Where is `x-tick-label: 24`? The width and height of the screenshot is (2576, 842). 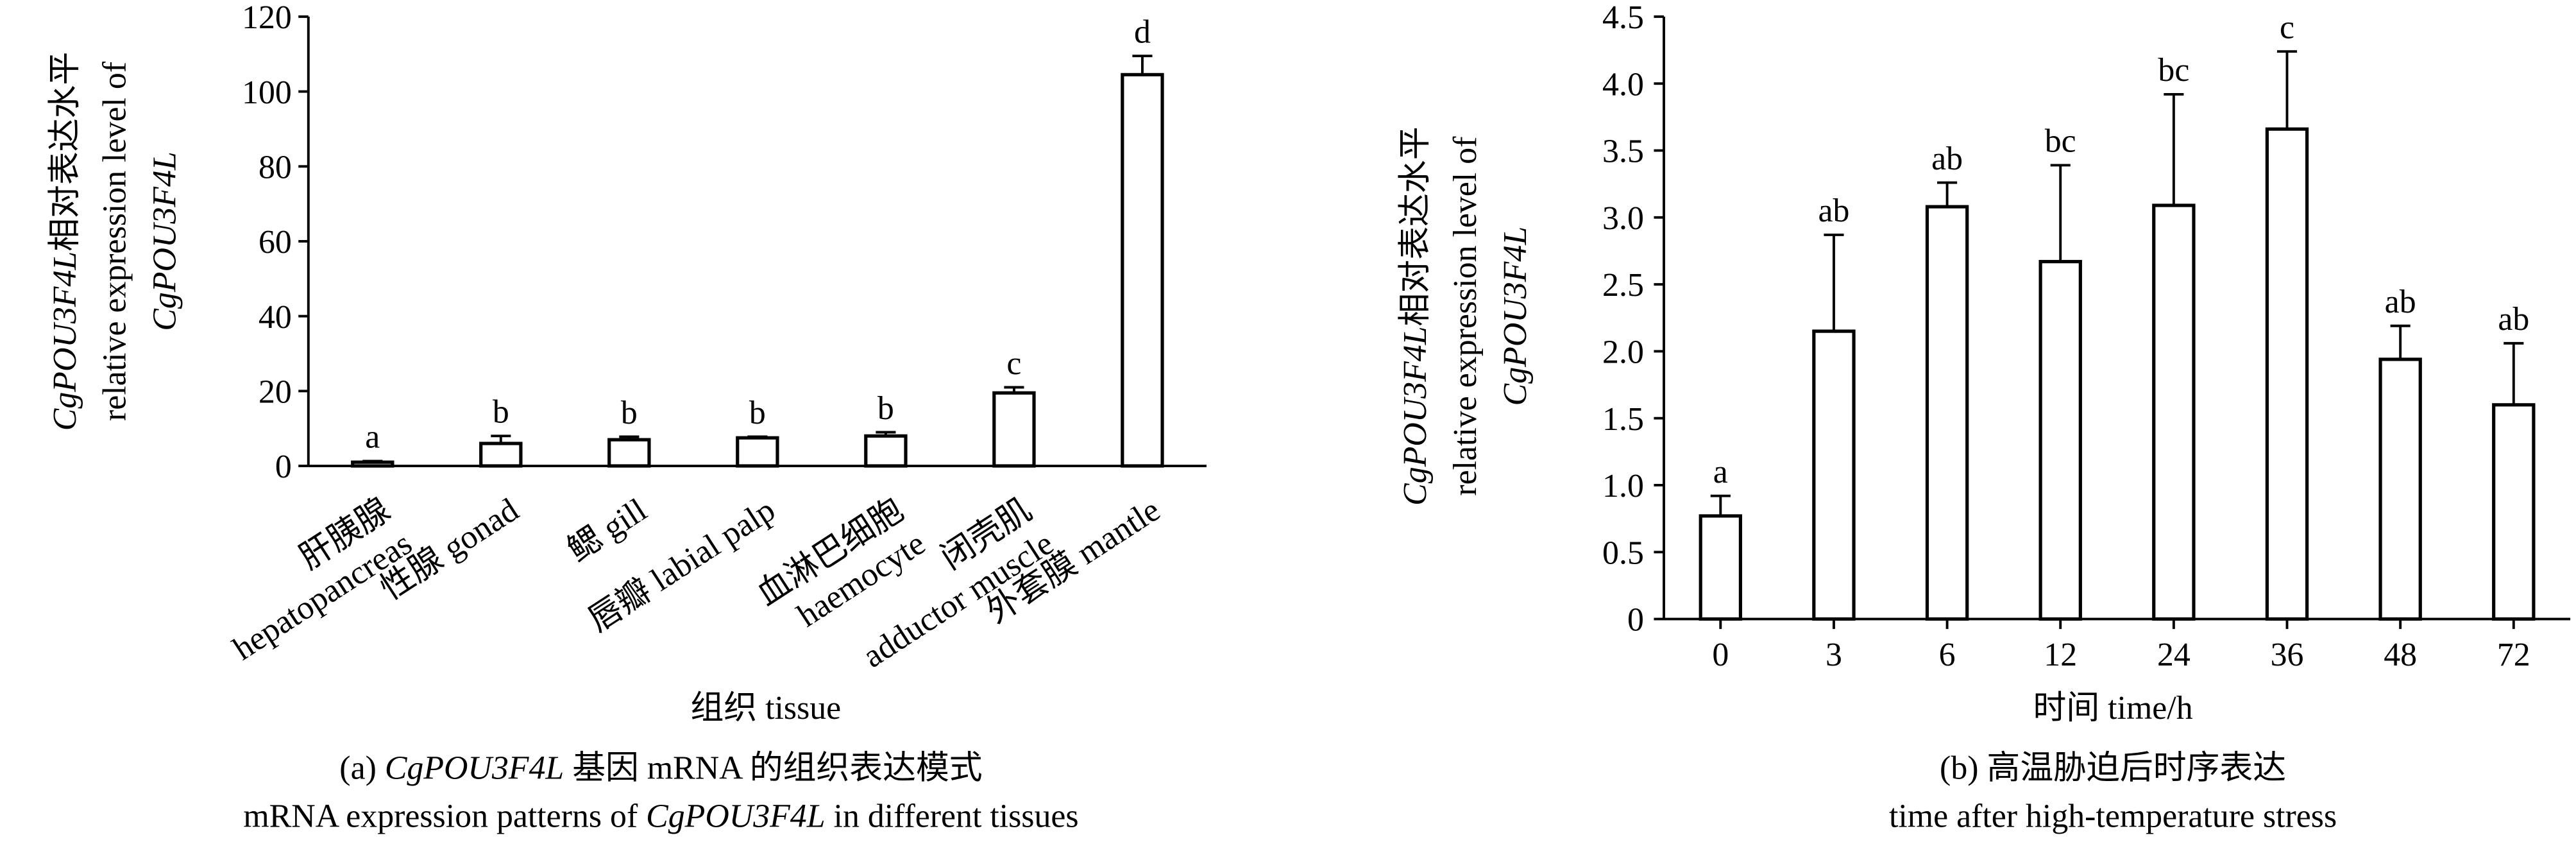
x-tick-label: 24 is located at coordinates (2173, 655).